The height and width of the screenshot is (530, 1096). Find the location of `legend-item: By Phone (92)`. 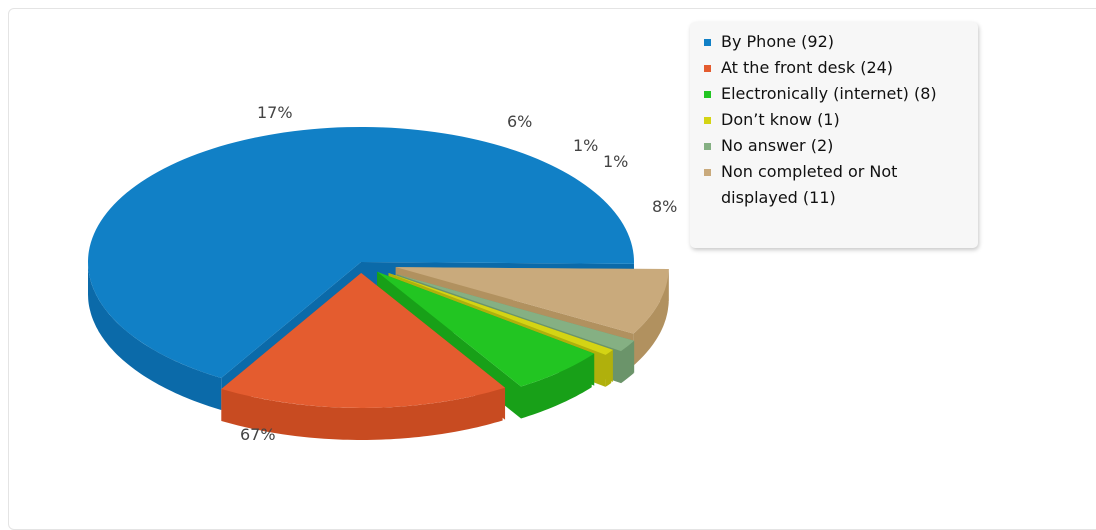

legend-item: By Phone (92) is located at coordinates (837, 42).